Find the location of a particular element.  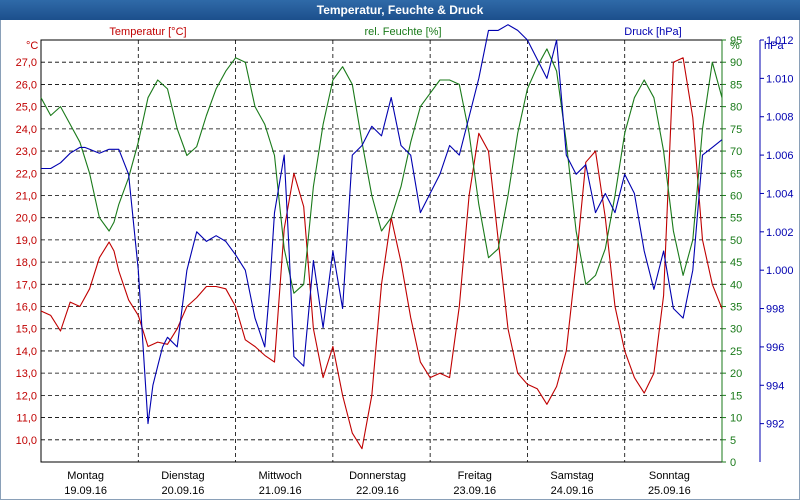

x-day-label: Sonntag is located at coordinates (669, 476).